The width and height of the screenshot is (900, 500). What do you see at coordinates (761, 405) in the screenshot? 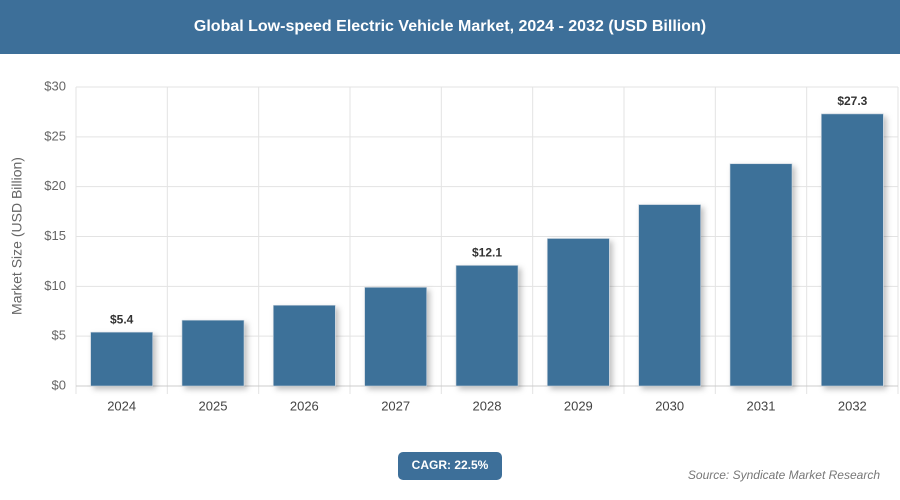
I see `x-tick-label: 2031` at bounding box center [761, 405].